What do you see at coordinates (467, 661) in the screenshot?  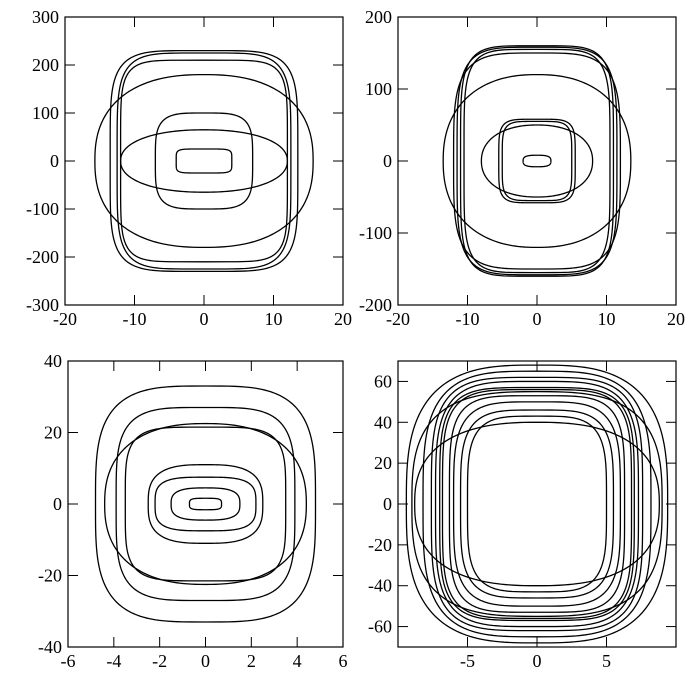 I see `x-tick-label: -5` at bounding box center [467, 661].